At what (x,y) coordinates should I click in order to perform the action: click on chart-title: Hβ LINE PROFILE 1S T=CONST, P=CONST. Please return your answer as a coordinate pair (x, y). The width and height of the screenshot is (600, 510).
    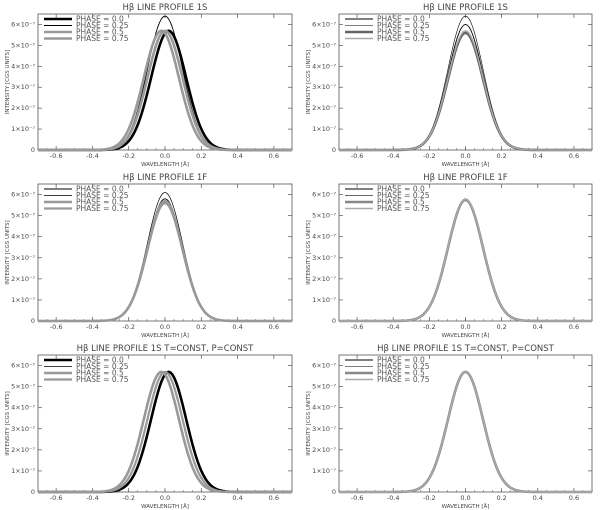
    Looking at the image, I should click on (466, 349).